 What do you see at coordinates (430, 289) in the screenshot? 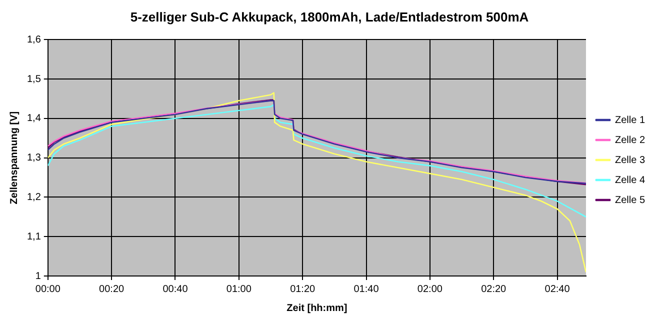
I see `x-tick-label: 02:00` at bounding box center [430, 289].